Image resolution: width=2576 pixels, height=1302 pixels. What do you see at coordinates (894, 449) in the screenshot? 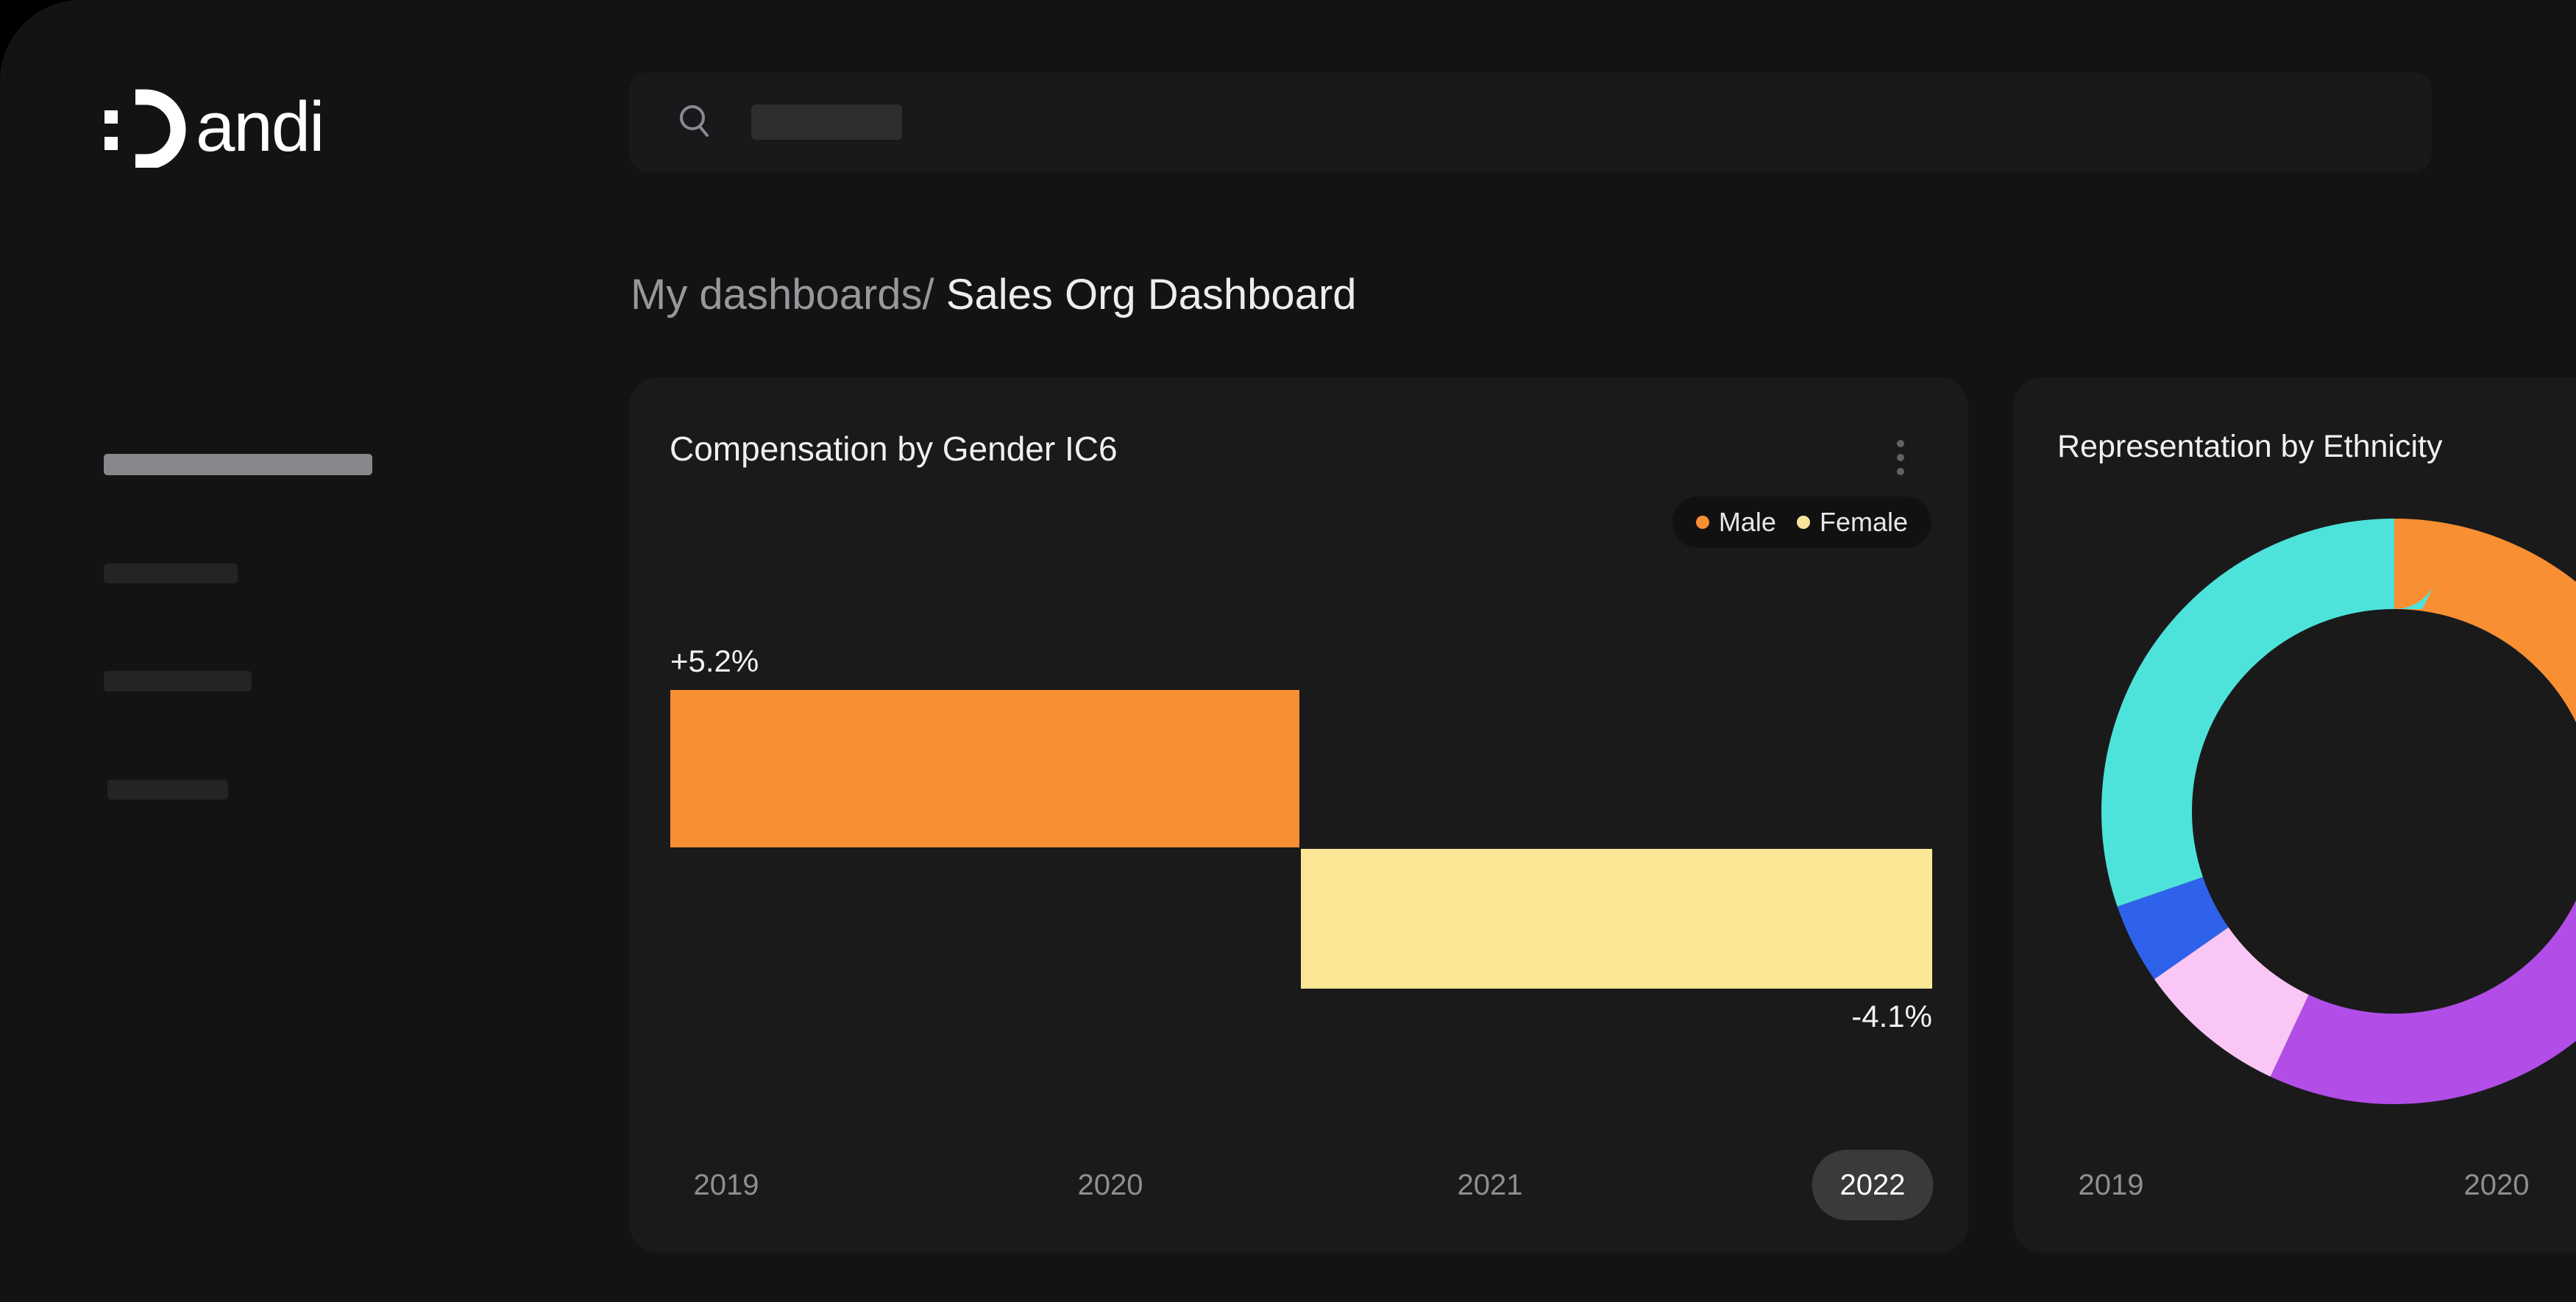
I see `compensation-card-title: Compensation by Gender IC6` at bounding box center [894, 449].